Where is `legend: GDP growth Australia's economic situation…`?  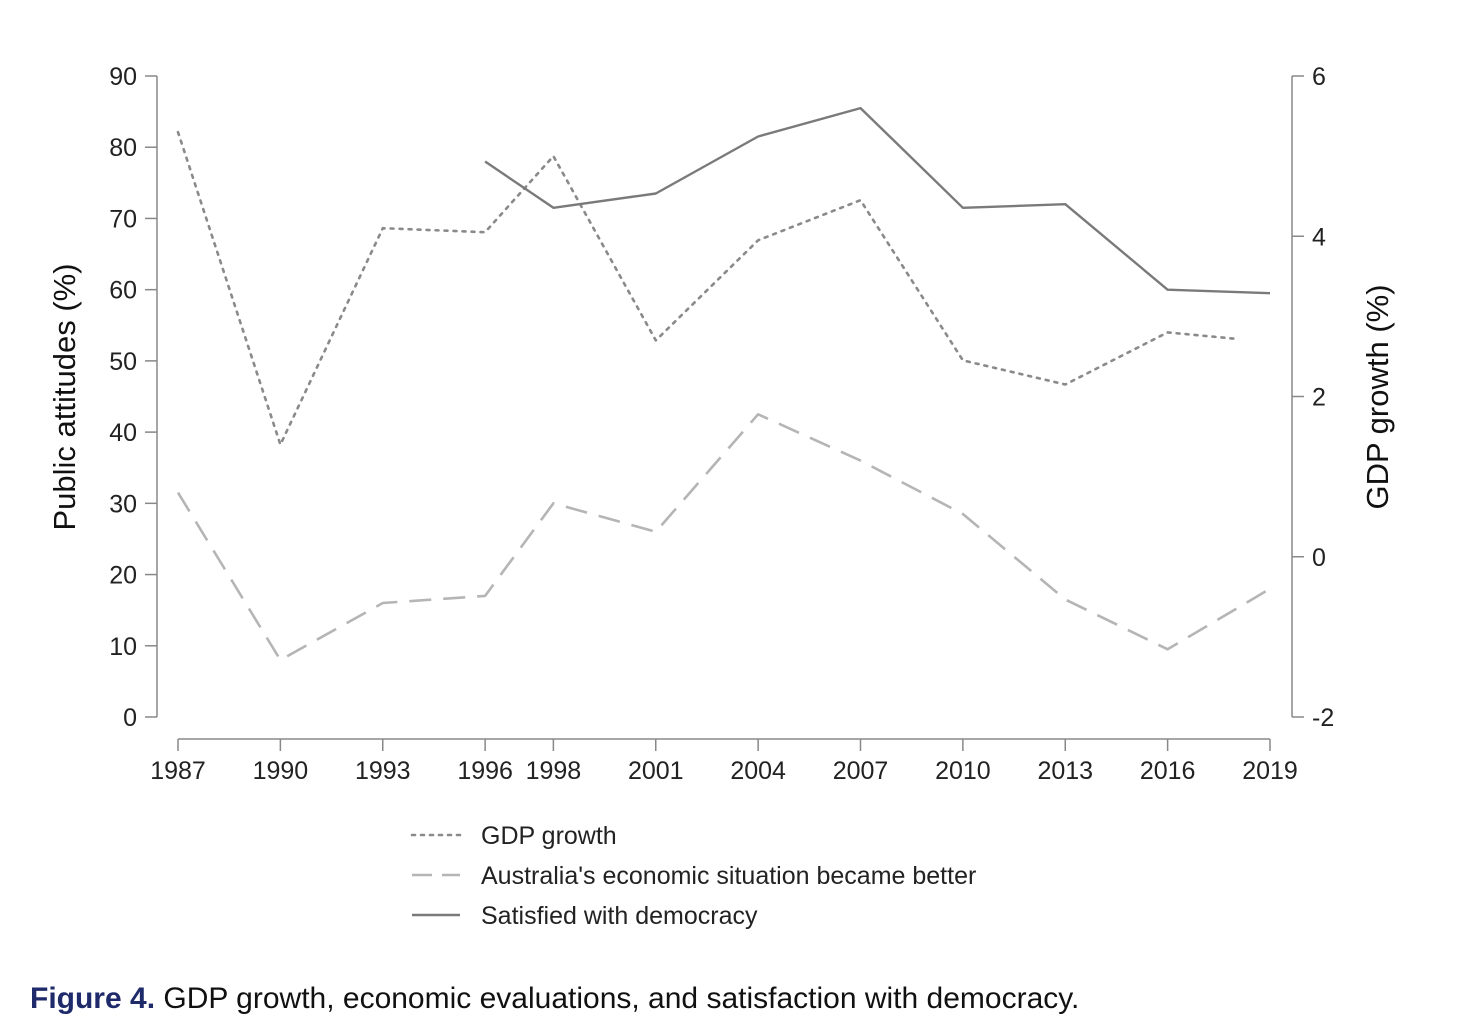
legend: GDP growth Australia's economic situation… is located at coordinates (693, 876).